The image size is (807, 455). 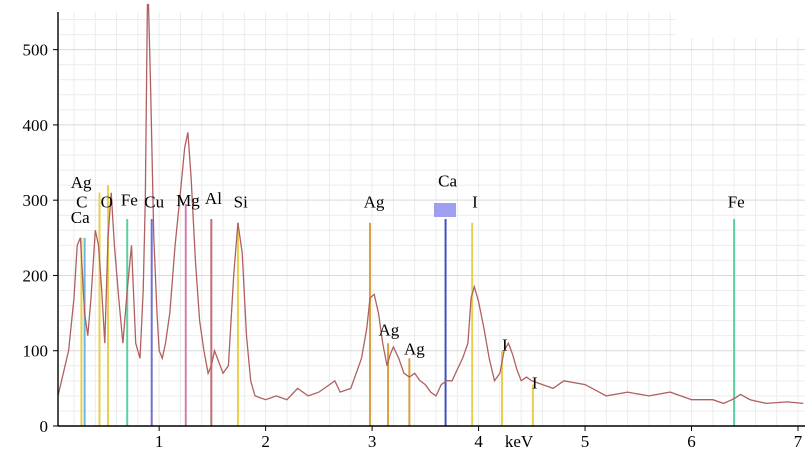 I want to click on peak-label: Cu, so click(x=154, y=202).